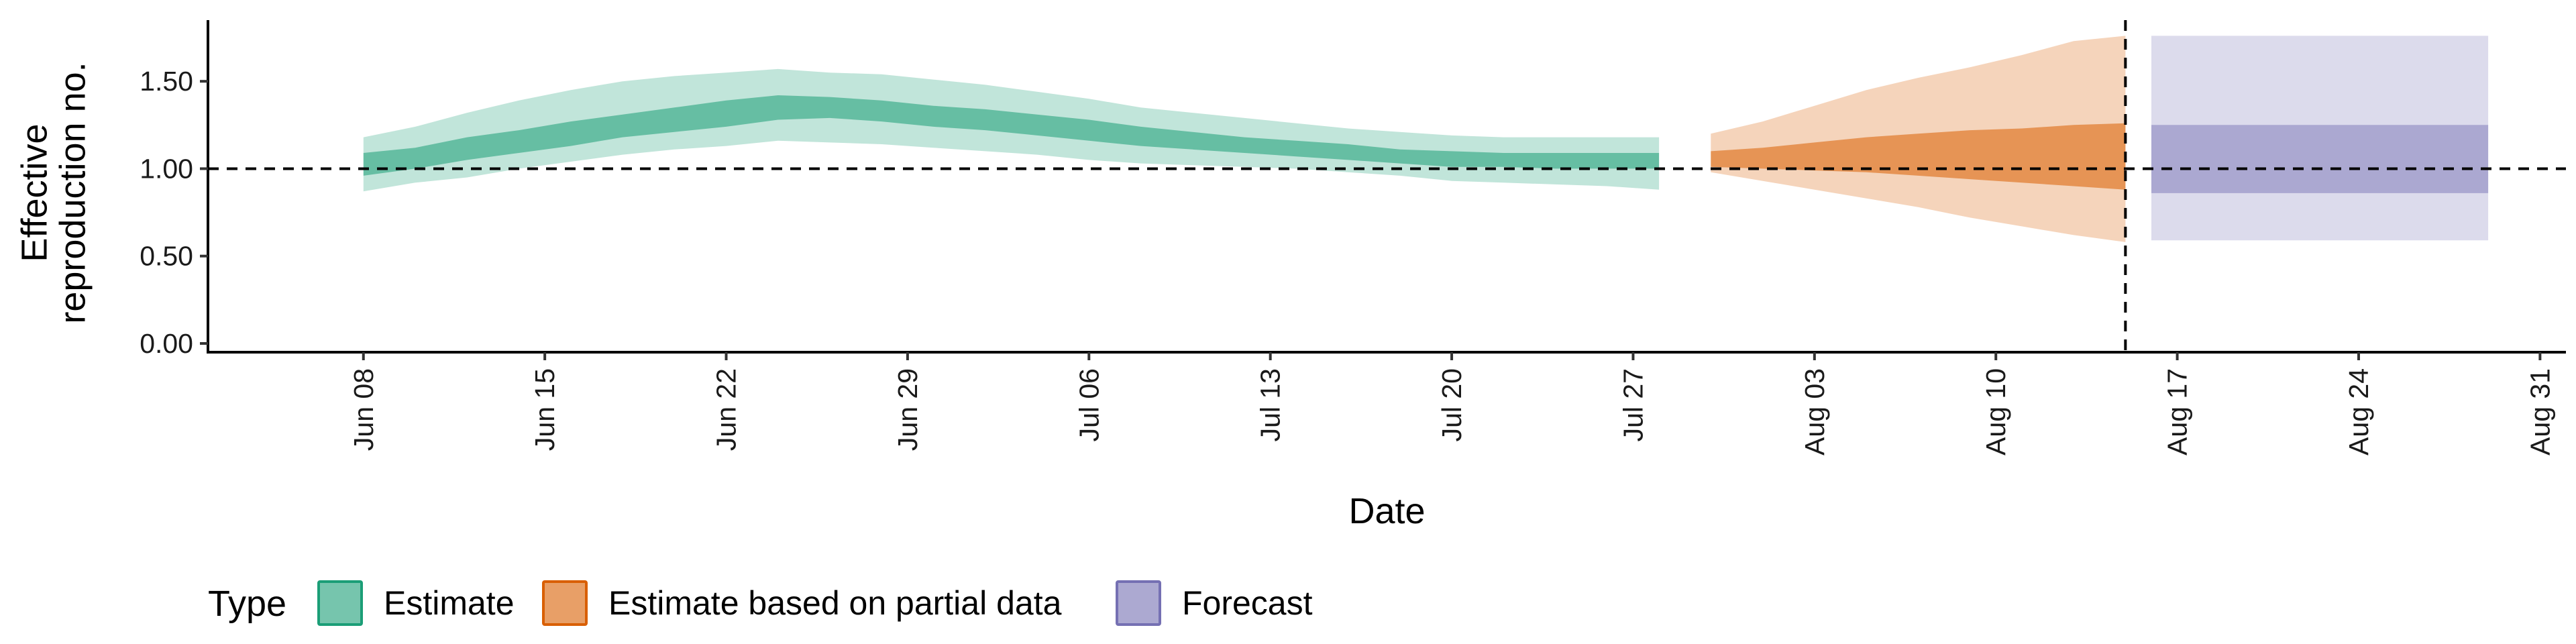  I want to click on legend-label-estimate-based-on-partial-data: Estimate based on partial data, so click(835, 603).